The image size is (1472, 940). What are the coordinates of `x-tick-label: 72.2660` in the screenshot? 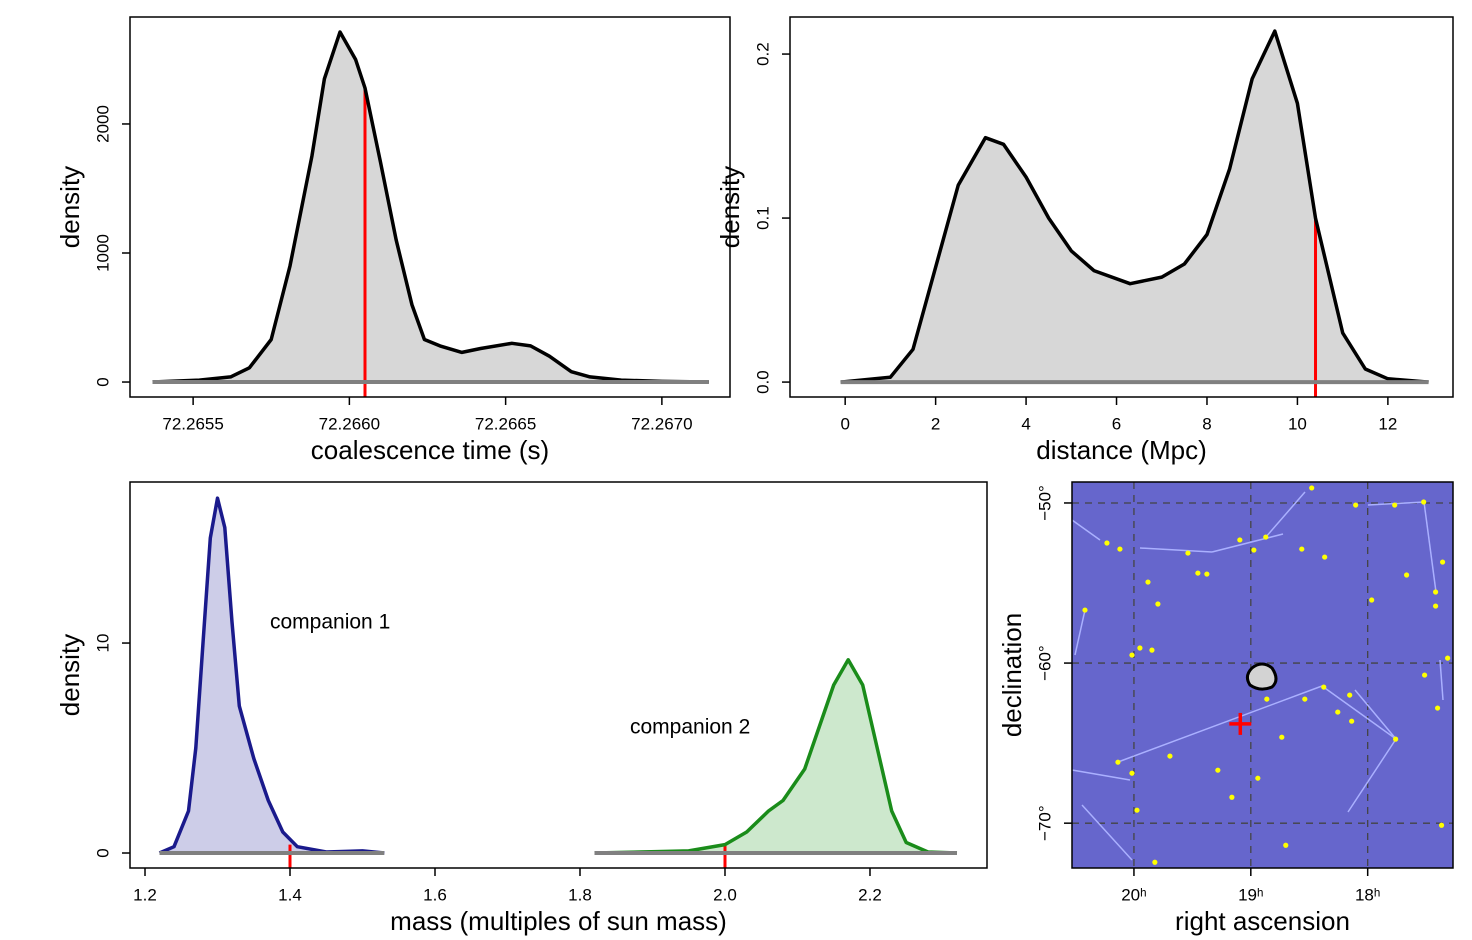 It's located at (349, 423).